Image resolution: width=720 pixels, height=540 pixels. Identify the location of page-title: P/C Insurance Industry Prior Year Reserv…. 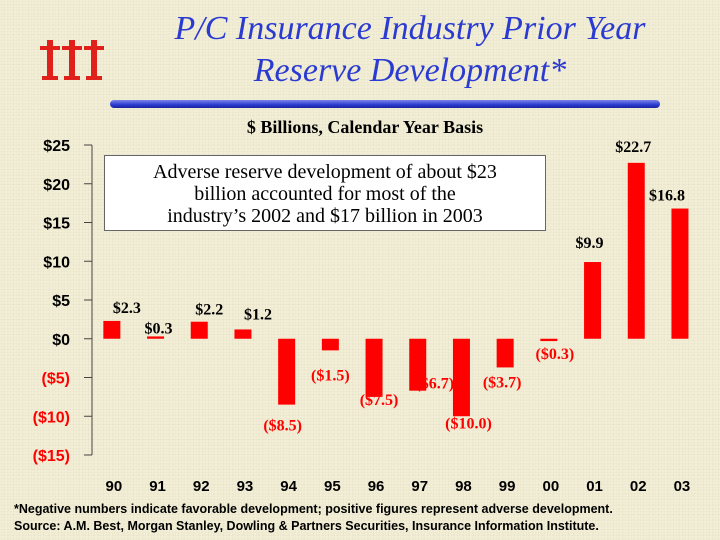
(410, 50).